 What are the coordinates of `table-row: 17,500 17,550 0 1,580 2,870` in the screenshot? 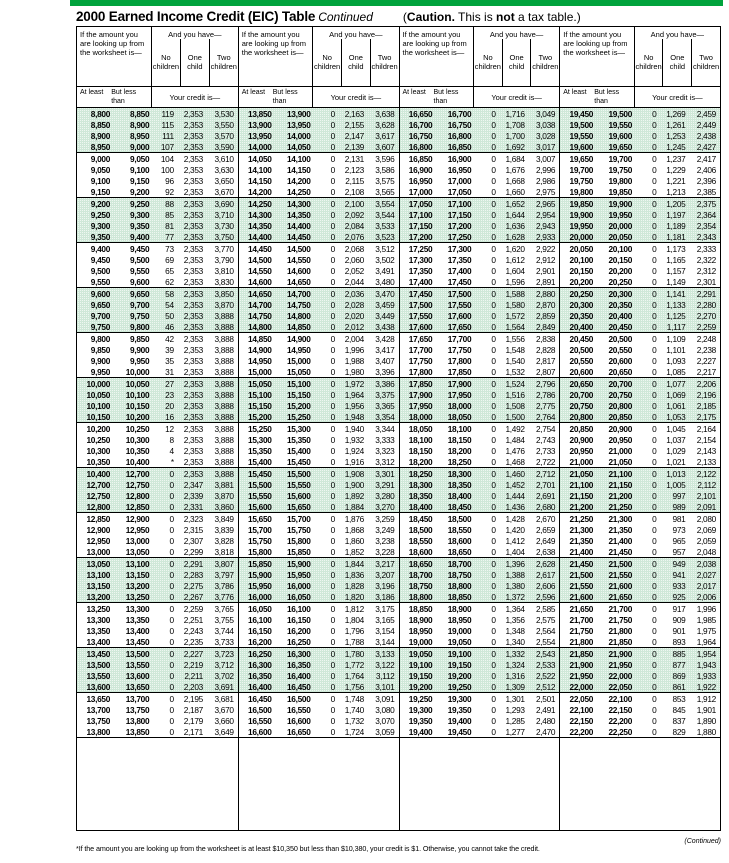 It's located at (480, 304).